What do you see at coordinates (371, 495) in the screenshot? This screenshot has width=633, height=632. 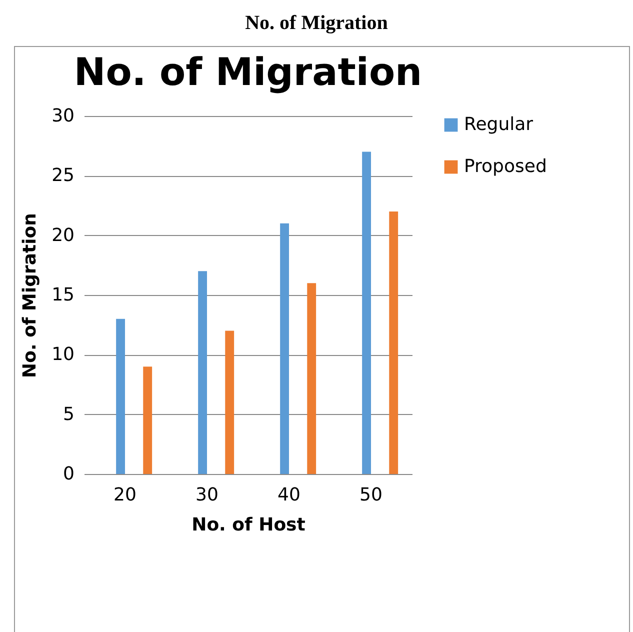 I see `x-tick-label: 50` at bounding box center [371, 495].